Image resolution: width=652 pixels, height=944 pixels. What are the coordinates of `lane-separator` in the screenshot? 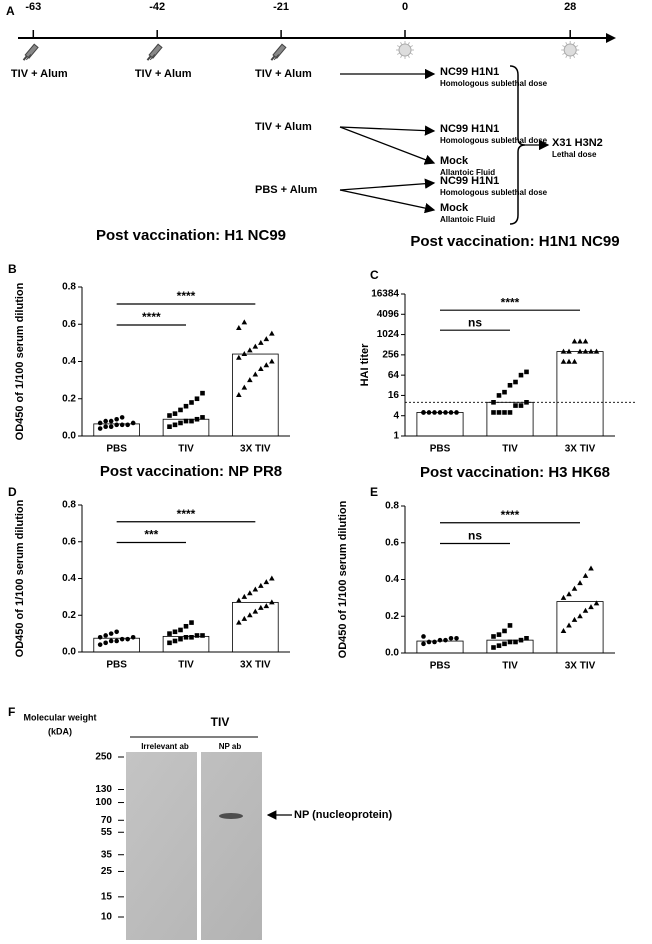 It's located at (199, 846).